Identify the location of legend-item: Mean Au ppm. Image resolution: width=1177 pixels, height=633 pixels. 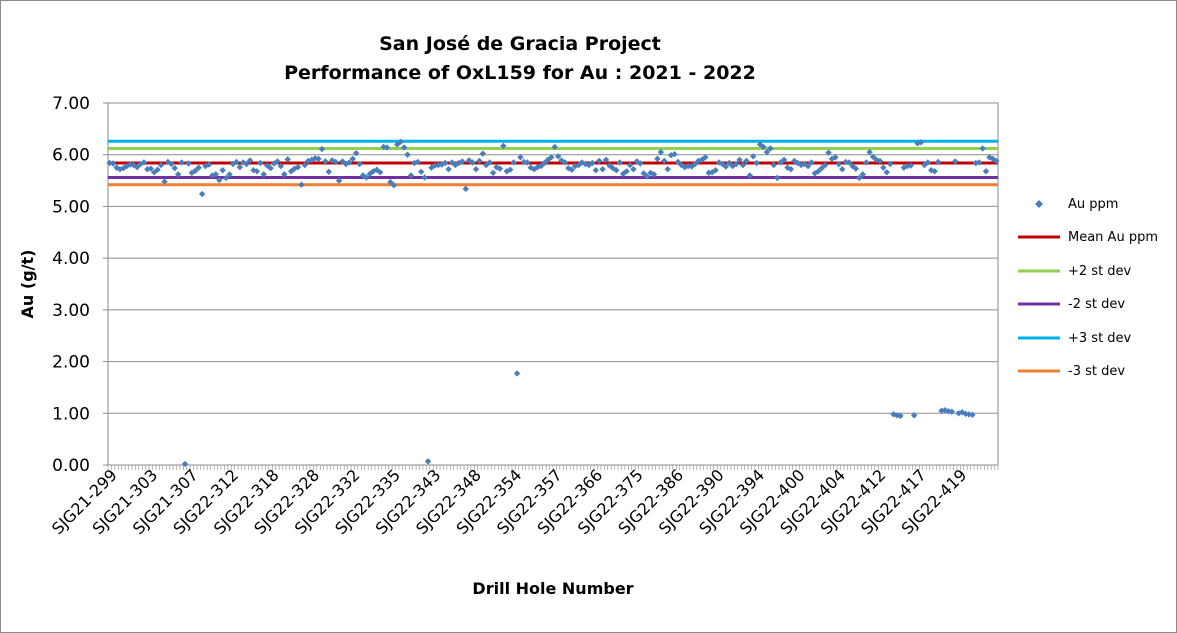
(1093, 244).